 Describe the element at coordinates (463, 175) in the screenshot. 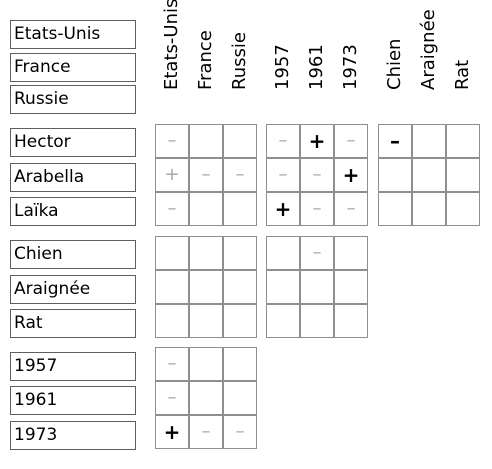

I see `cell-arabella-rat` at that location.